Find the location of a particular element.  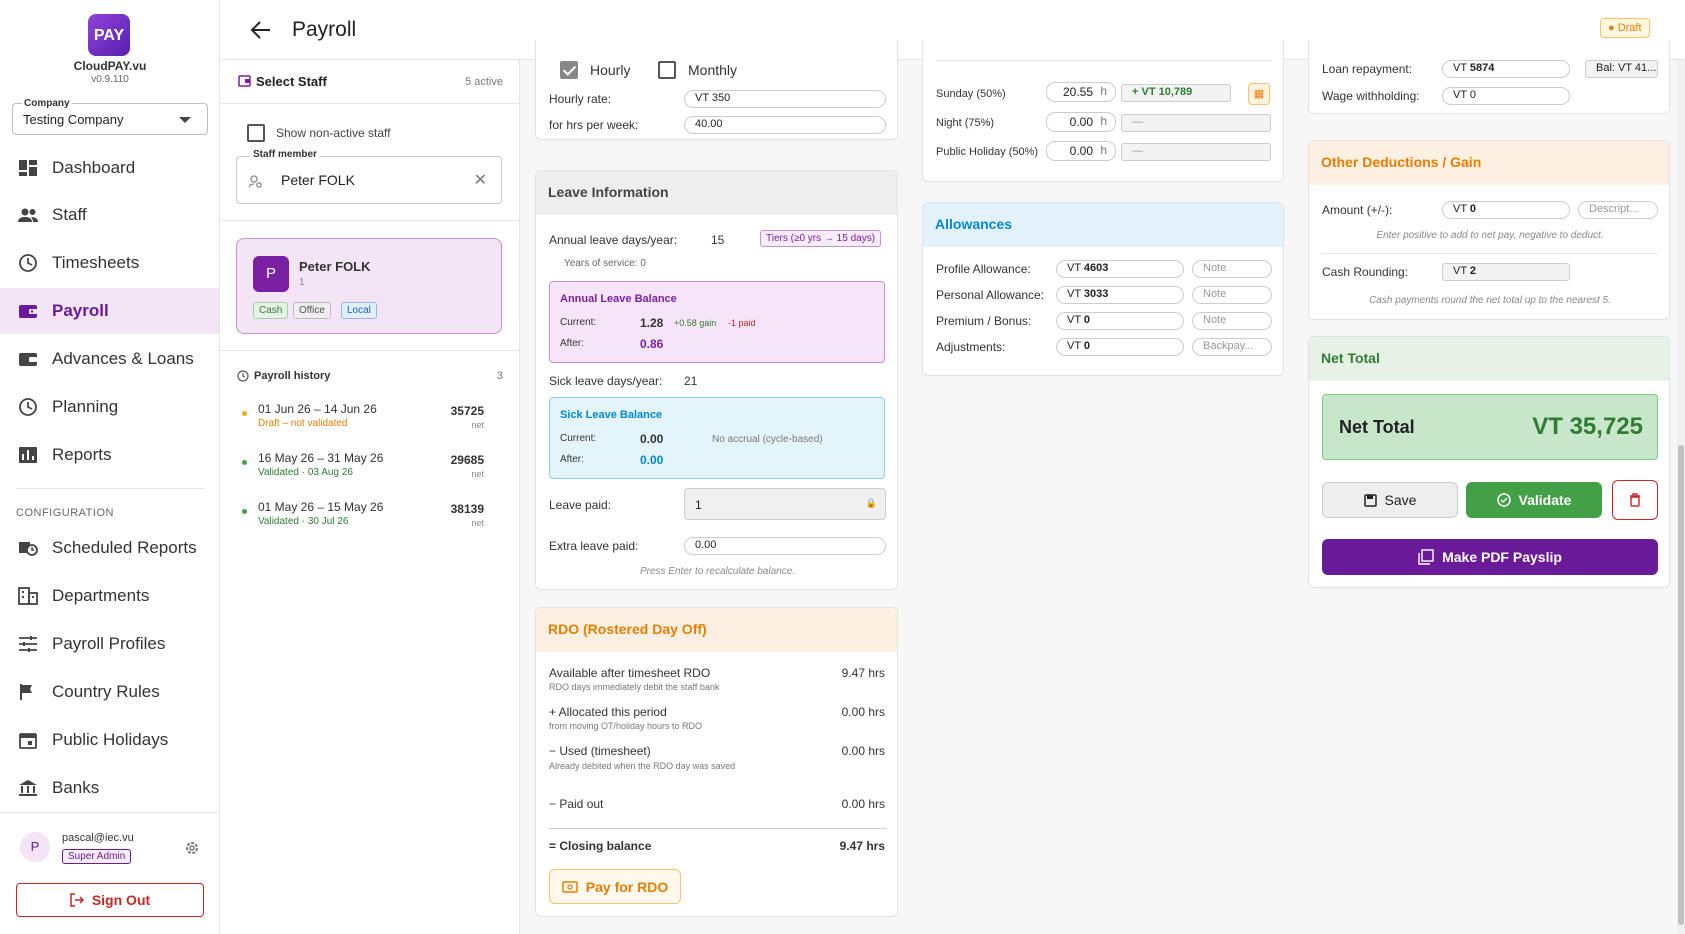

nav-country-rules: Country Rules is located at coordinates (109, 692).